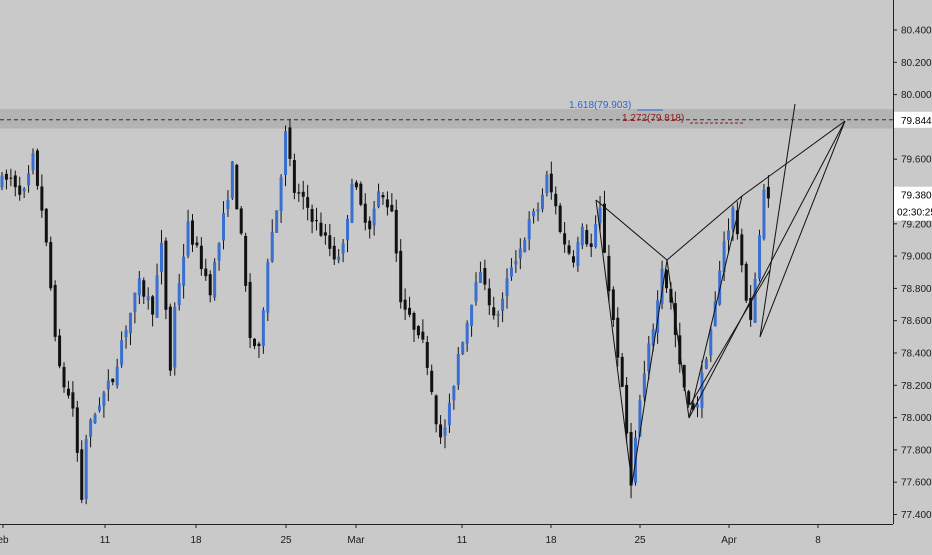 The width and height of the screenshot is (932, 555). Describe the element at coordinates (777, 220) in the screenshot. I see `pattern-projection-a` at that location.